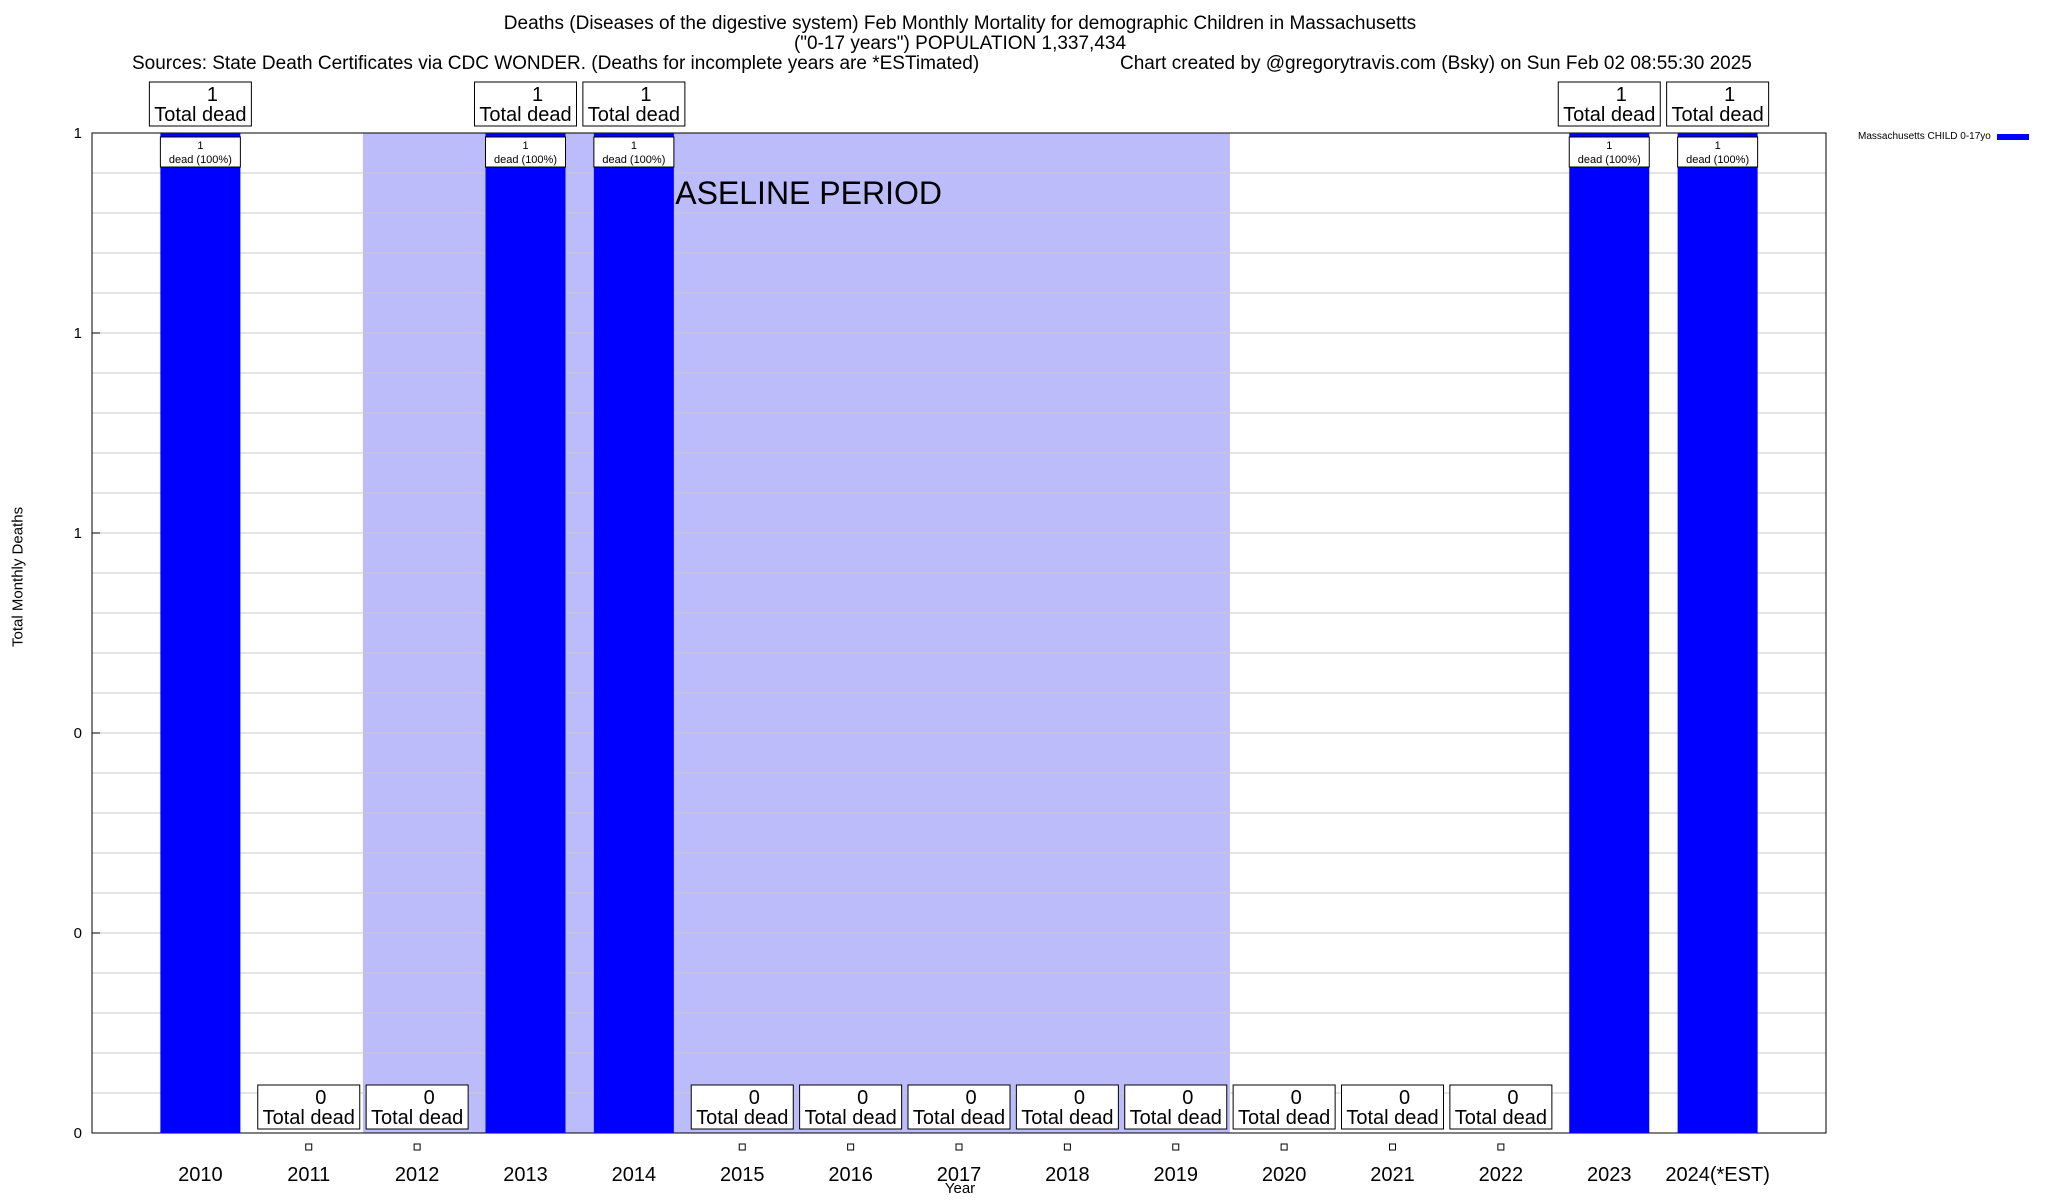 Image resolution: width=2048 pixels, height=1200 pixels. Describe the element at coordinates (525, 1175) in the screenshot. I see `x-tick-label: 2013` at that location.